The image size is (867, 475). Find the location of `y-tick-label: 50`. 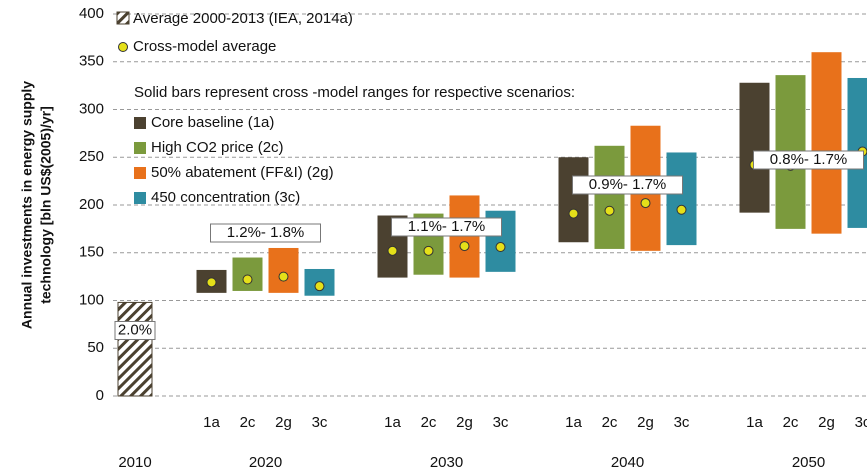

y-tick-label: 50 is located at coordinates (95, 347).